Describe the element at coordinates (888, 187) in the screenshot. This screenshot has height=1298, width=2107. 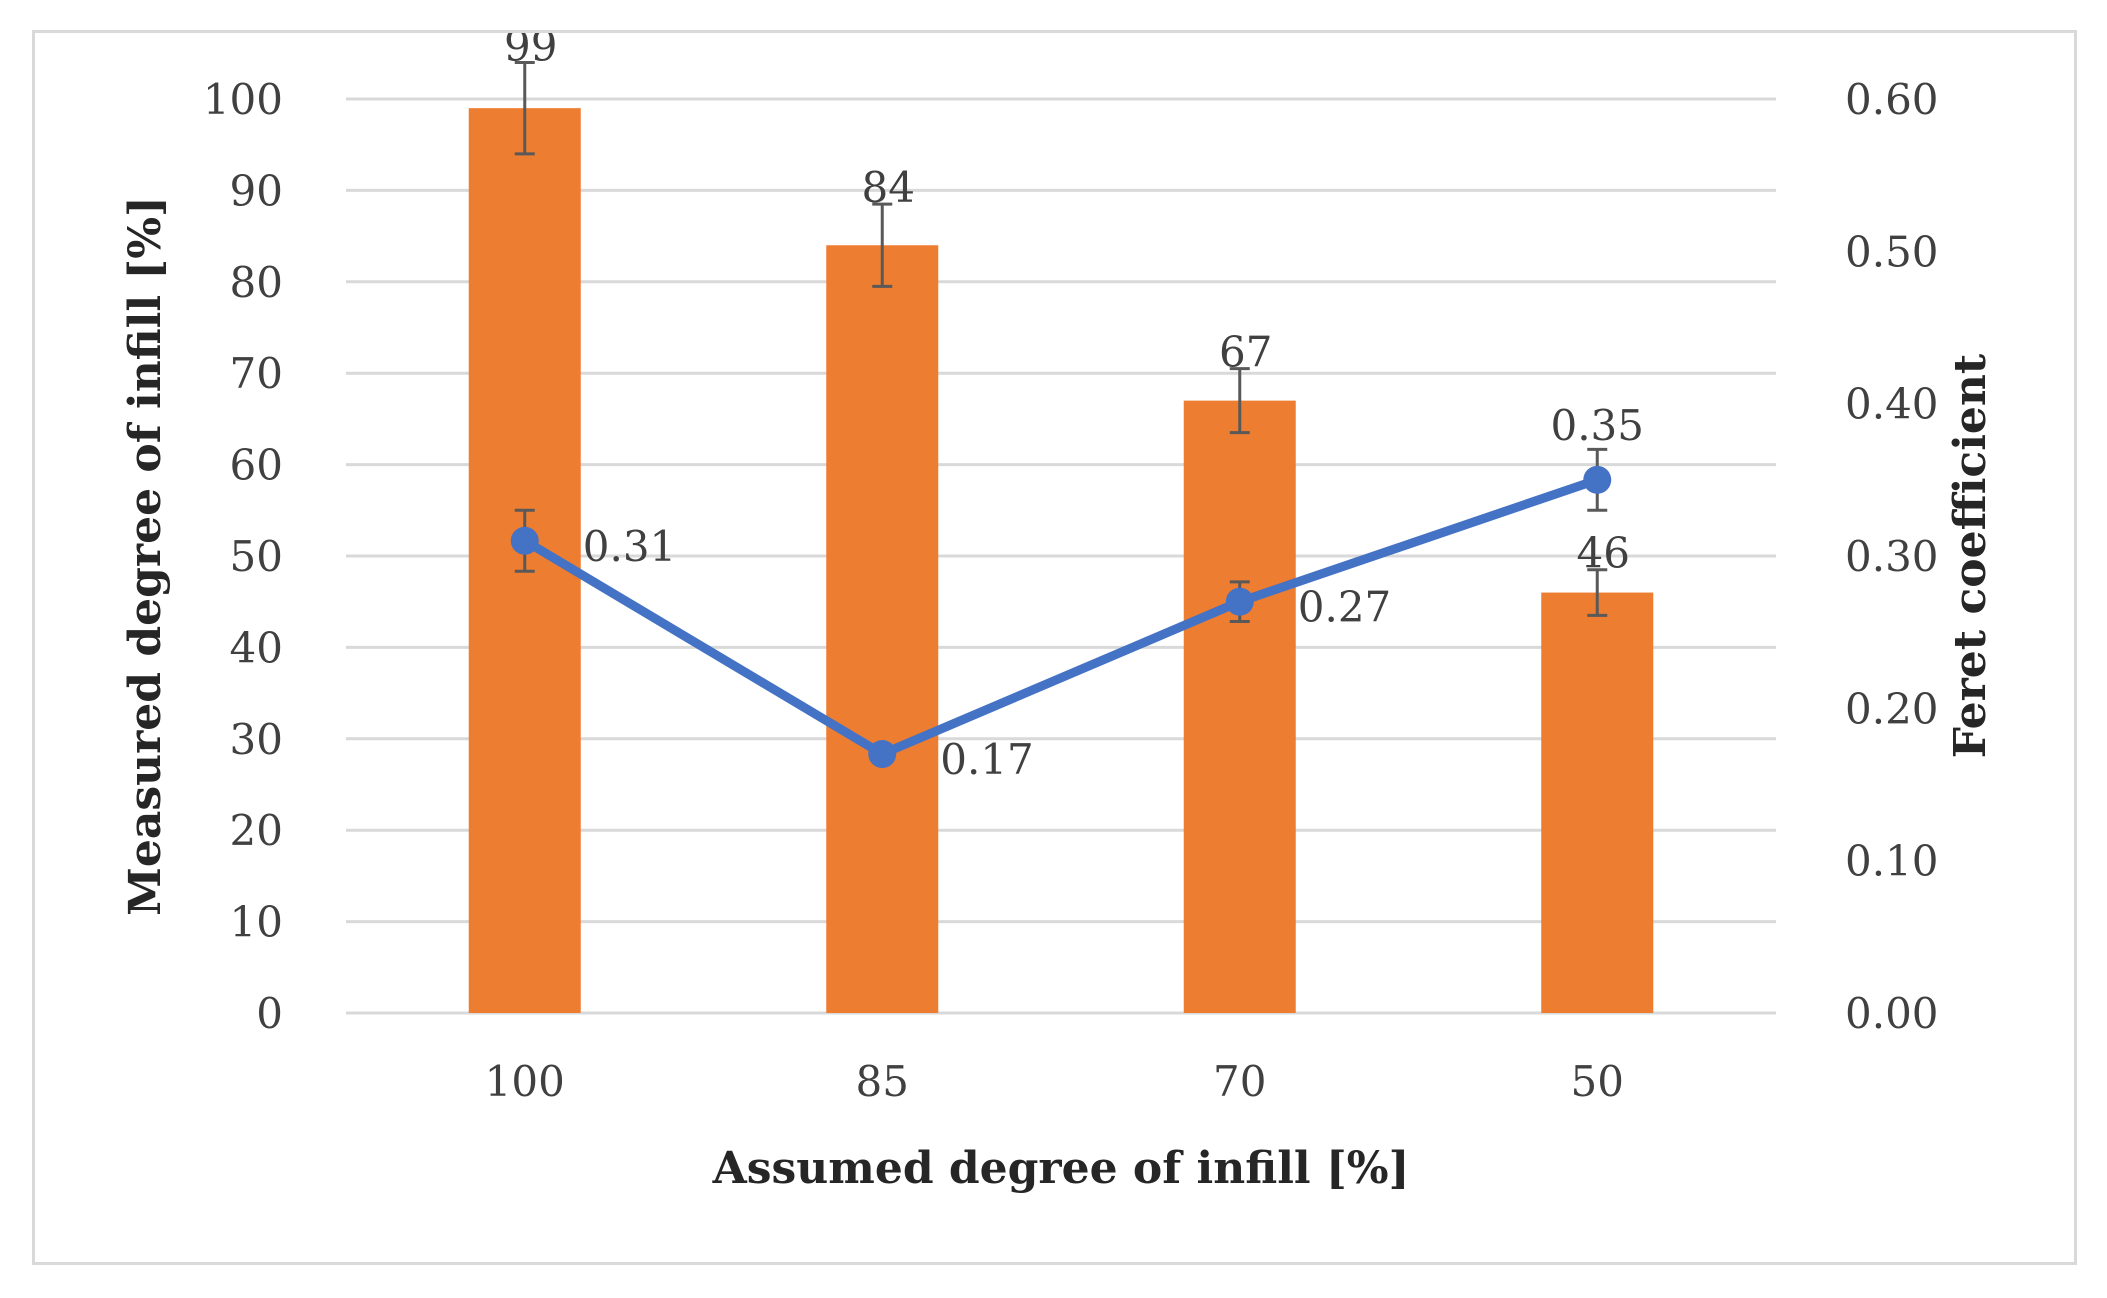
I see `bar-data-label: 84` at that location.